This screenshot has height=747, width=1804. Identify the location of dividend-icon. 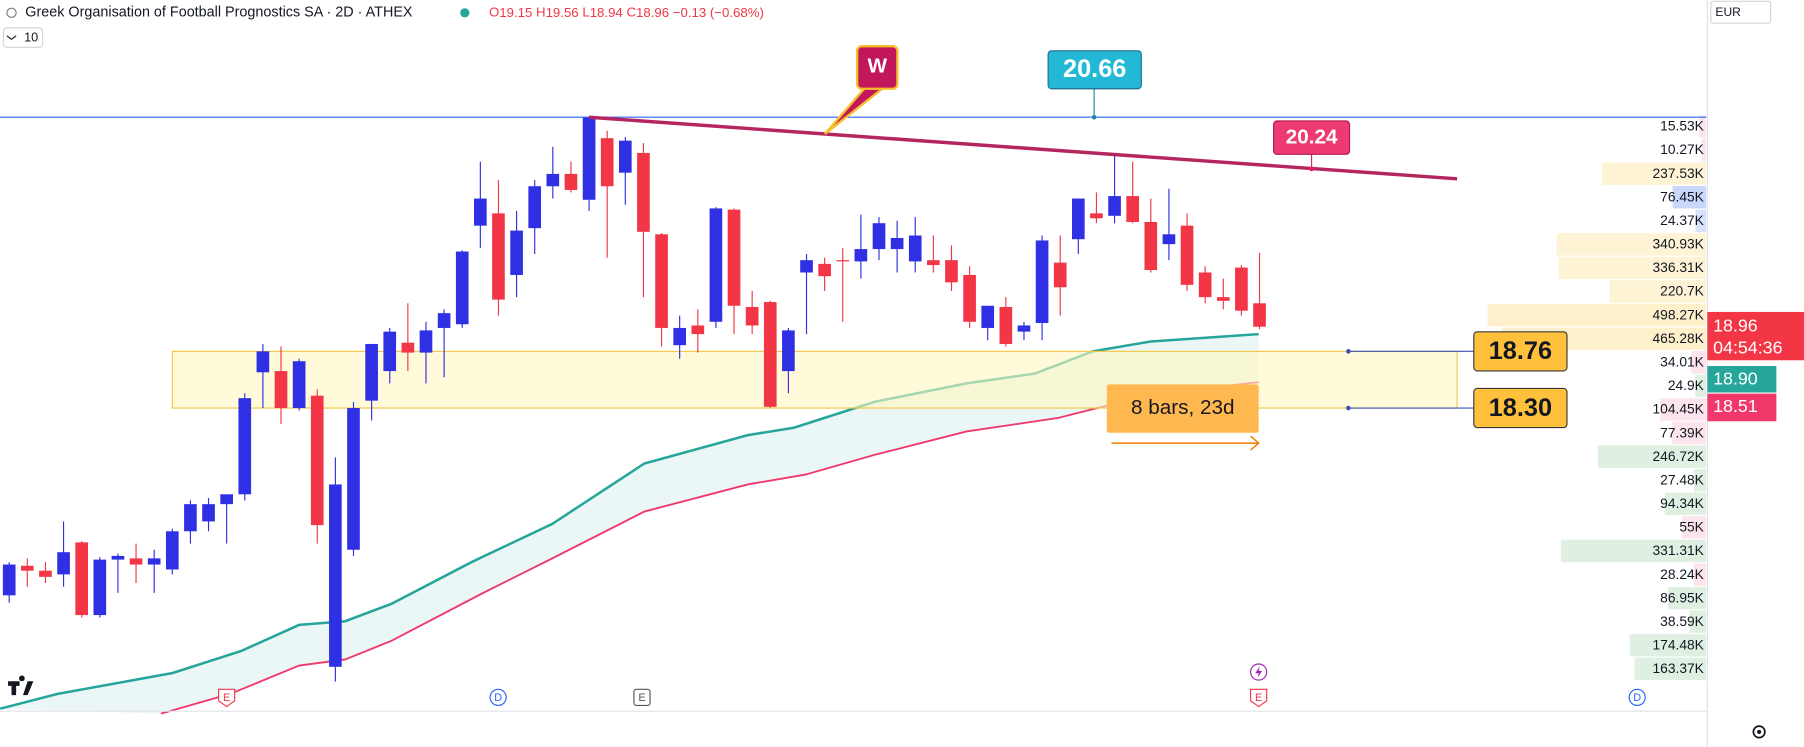
(1259, 672).